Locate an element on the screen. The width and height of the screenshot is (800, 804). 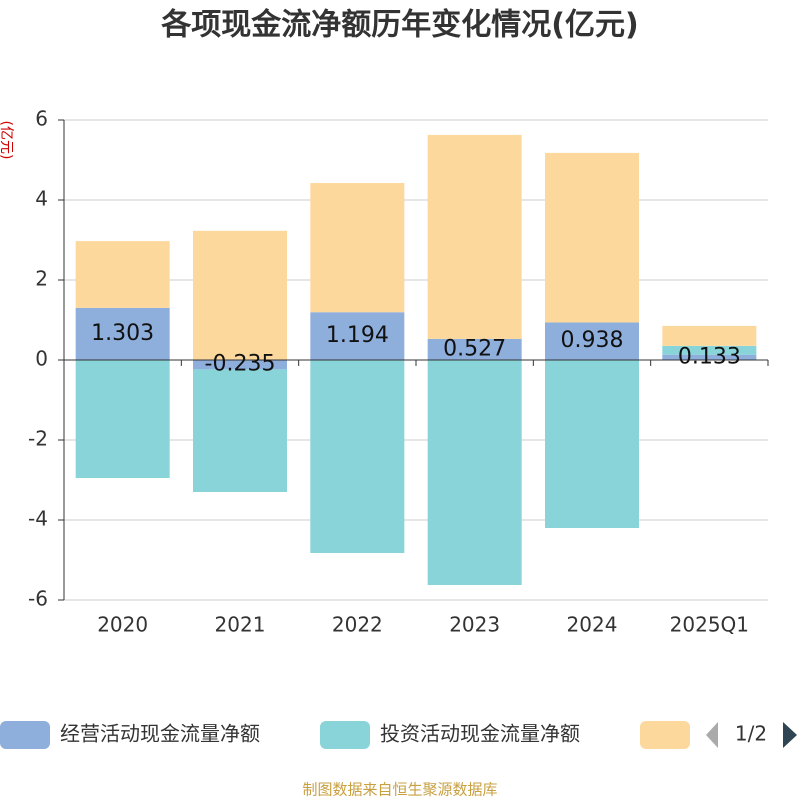
legend-label: 投资活动现金流量净额 is located at coordinates (480, 734).